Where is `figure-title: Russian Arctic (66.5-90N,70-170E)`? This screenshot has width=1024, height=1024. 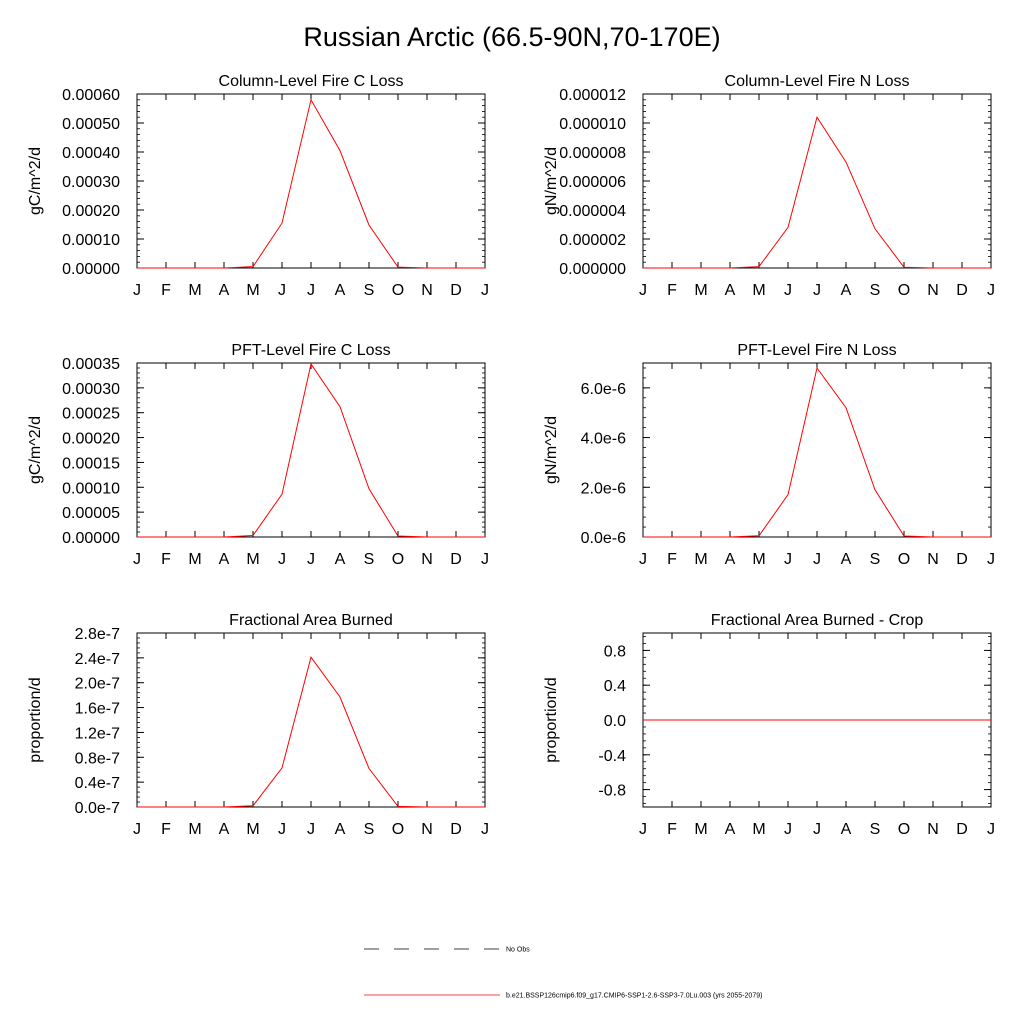 figure-title: Russian Arctic (66.5-90N,70-170E) is located at coordinates (512, 37).